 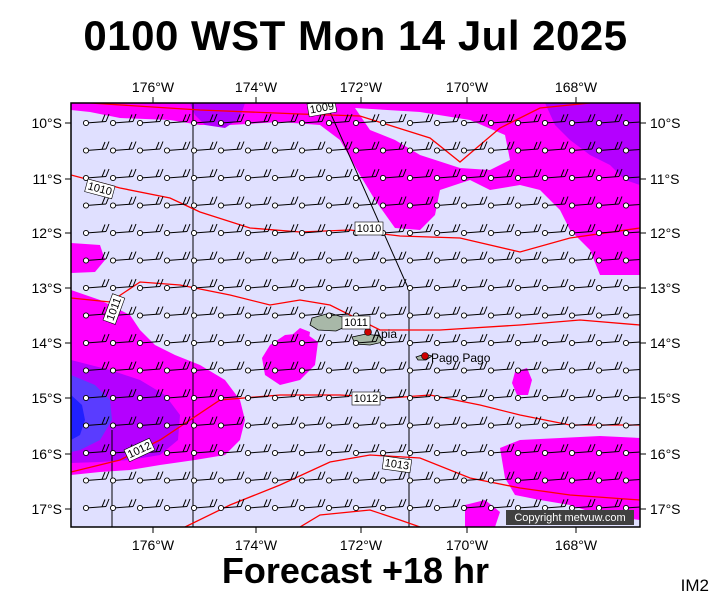 I want to click on lon-labels-top: 176°W 174°W 172°W 170°W 168°W, so click(x=365, y=87).